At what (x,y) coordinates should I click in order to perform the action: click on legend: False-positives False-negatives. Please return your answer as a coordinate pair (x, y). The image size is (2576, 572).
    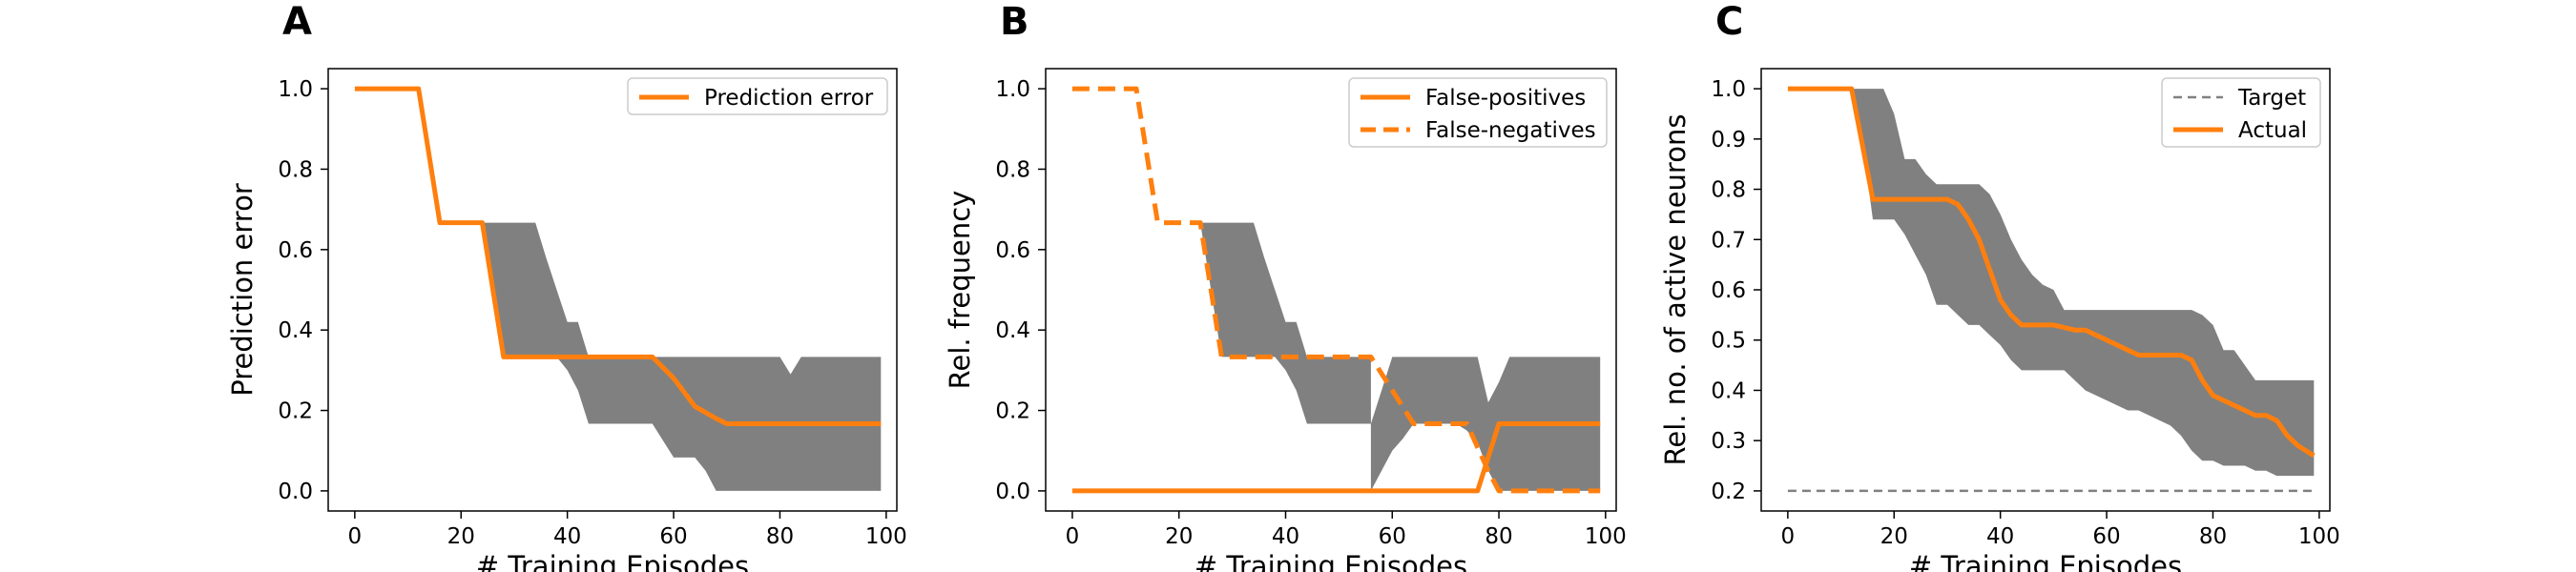
    Looking at the image, I should click on (1478, 113).